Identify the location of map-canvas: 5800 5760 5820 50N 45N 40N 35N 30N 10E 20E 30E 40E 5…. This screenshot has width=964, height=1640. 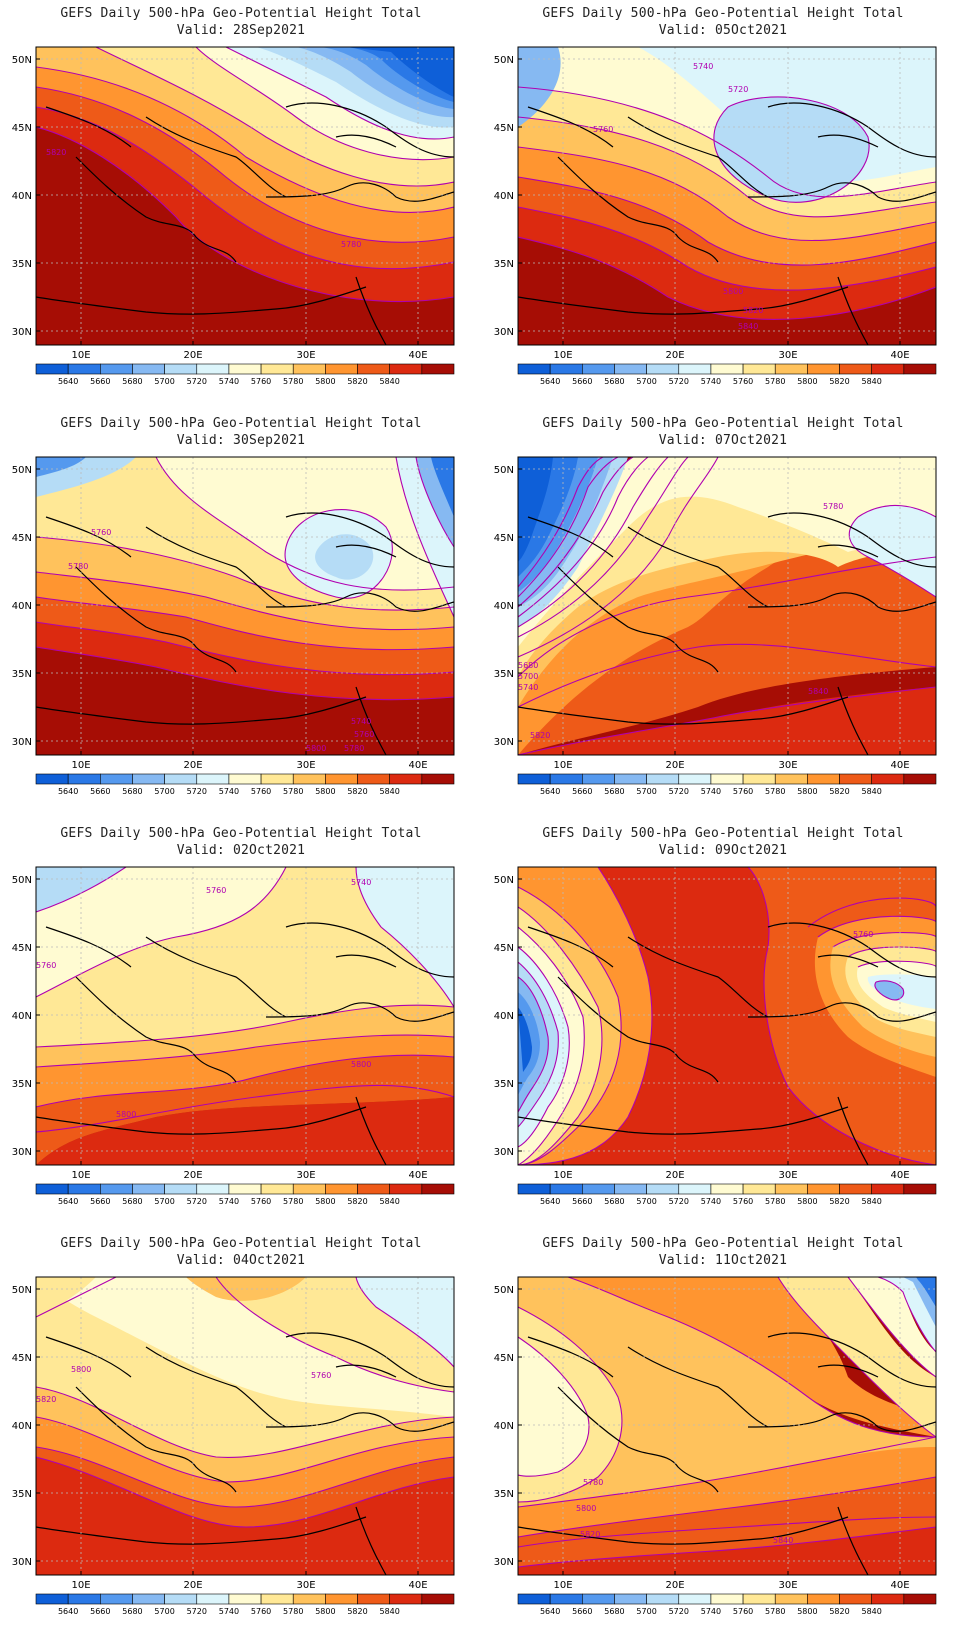
(233, 1446).